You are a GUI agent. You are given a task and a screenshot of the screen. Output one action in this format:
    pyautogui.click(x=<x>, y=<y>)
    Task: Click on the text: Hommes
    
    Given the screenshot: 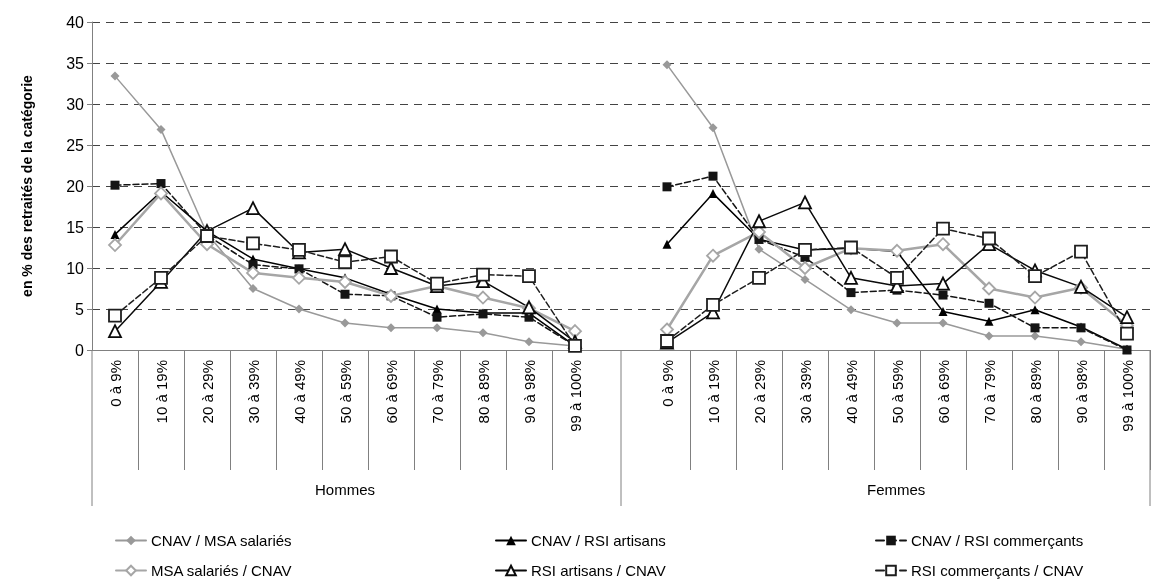 What is the action you would take?
    pyautogui.click(x=345, y=489)
    